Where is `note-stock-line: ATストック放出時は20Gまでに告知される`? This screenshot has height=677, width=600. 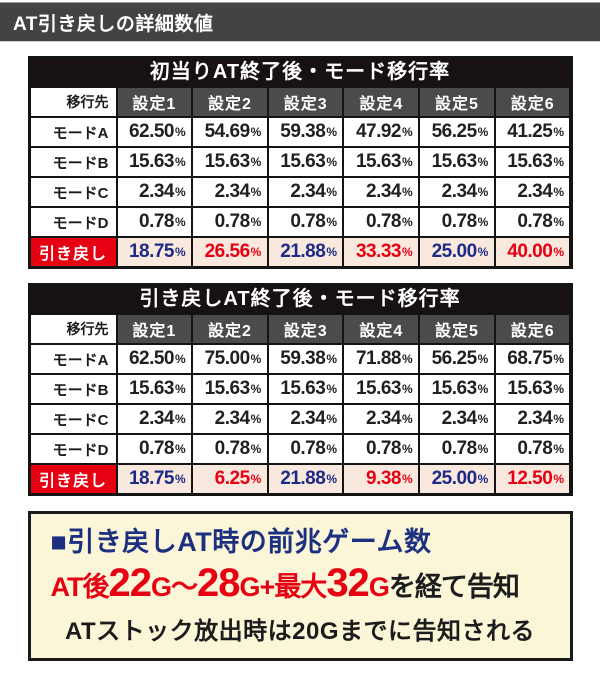
note-stock-line: ATストック放出時は20Gまでに告知される is located at coordinates (300, 632).